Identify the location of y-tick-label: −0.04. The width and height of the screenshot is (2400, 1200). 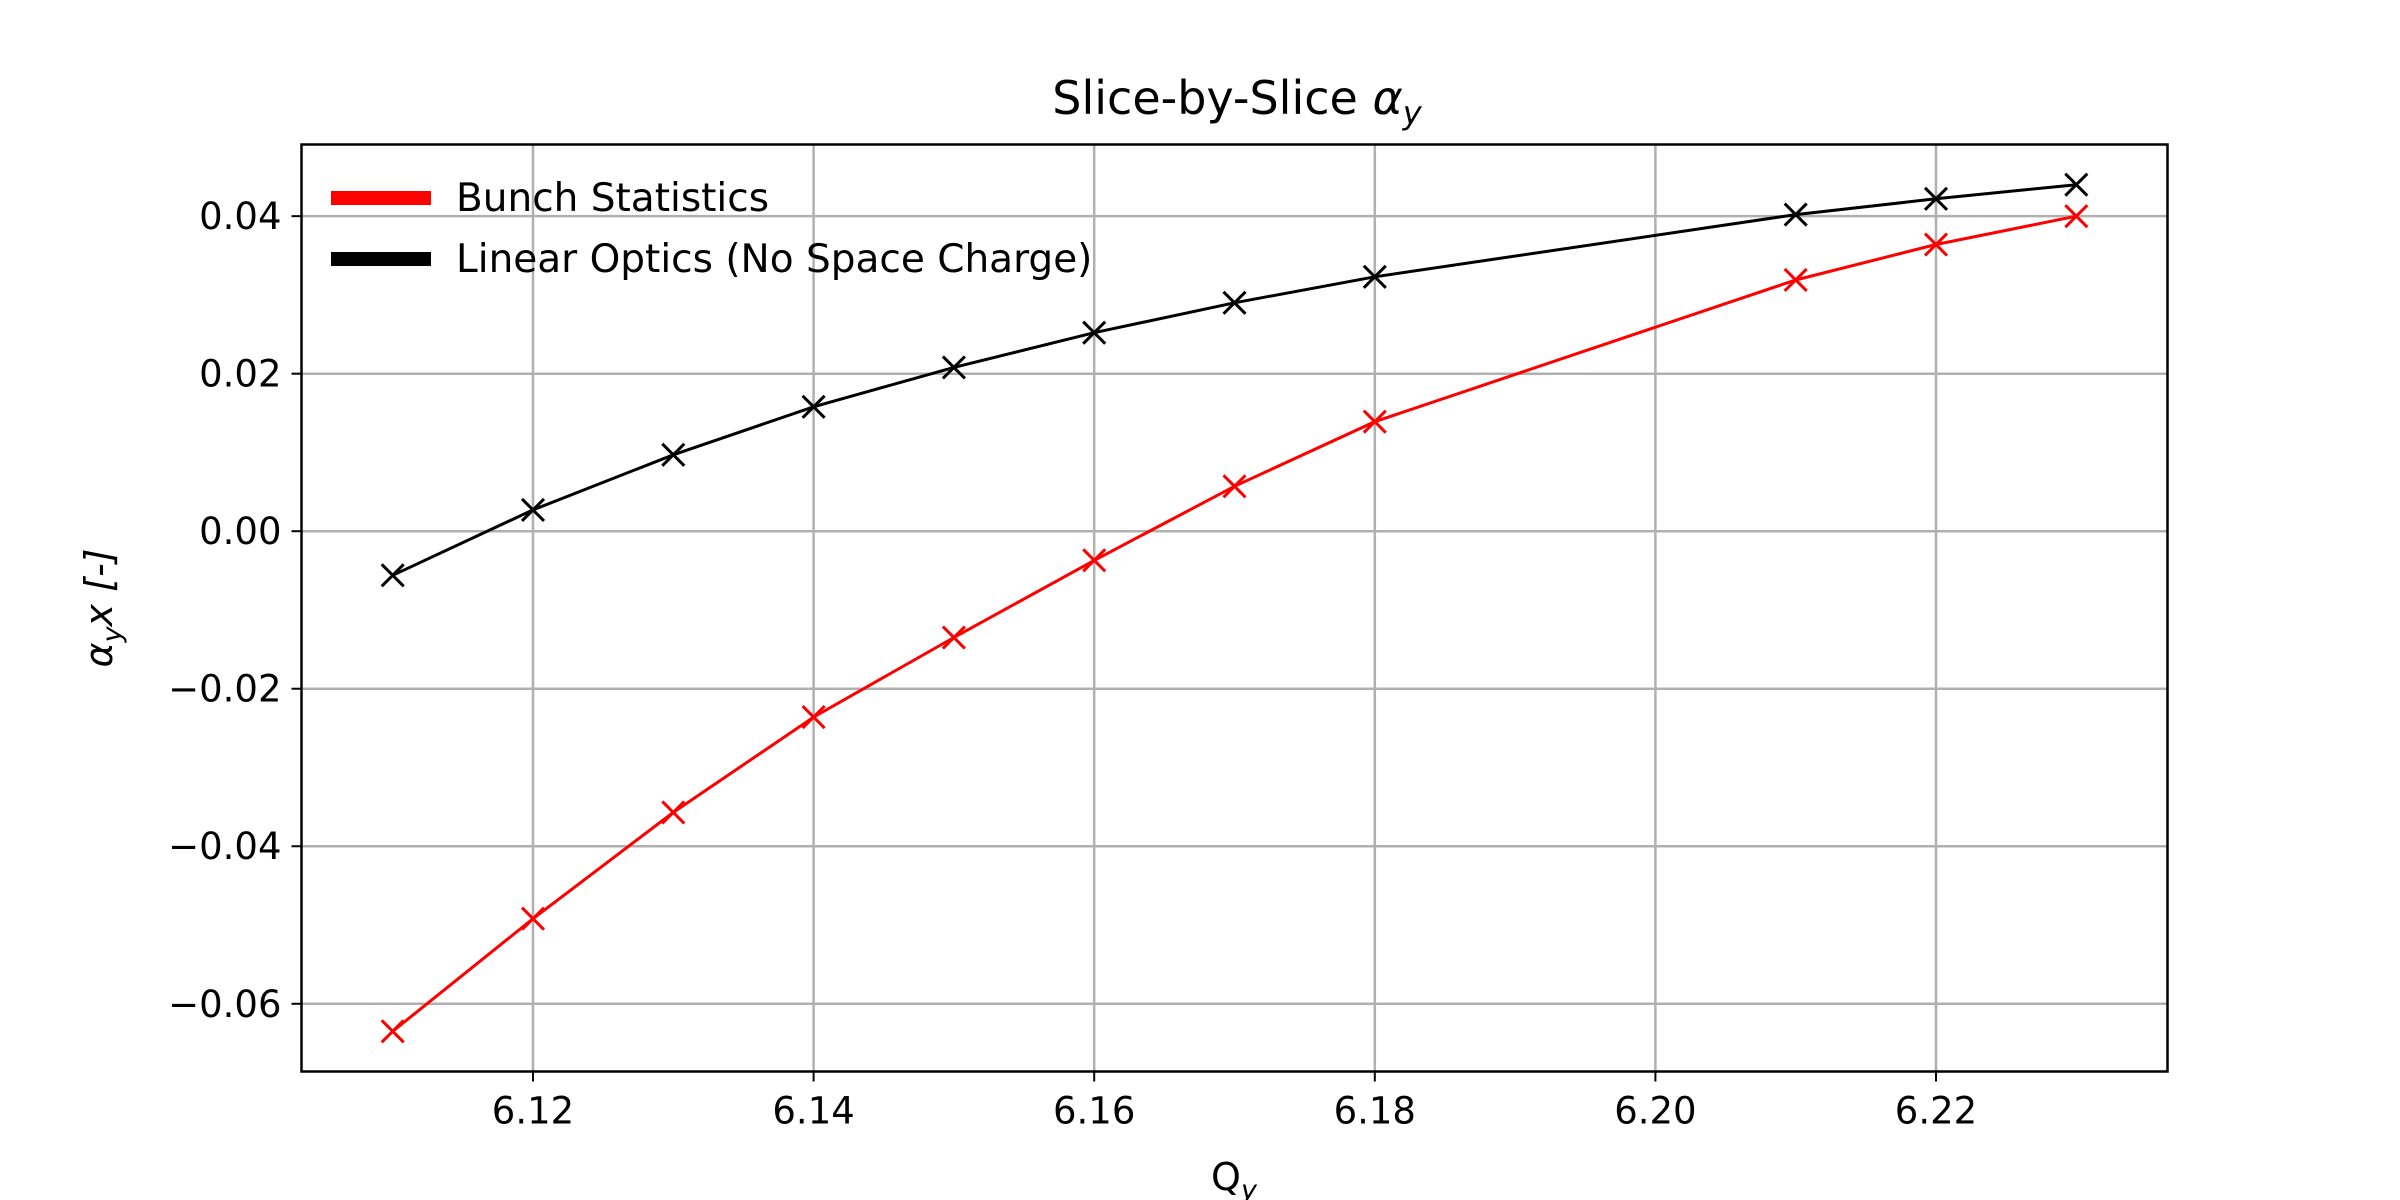
(224, 846).